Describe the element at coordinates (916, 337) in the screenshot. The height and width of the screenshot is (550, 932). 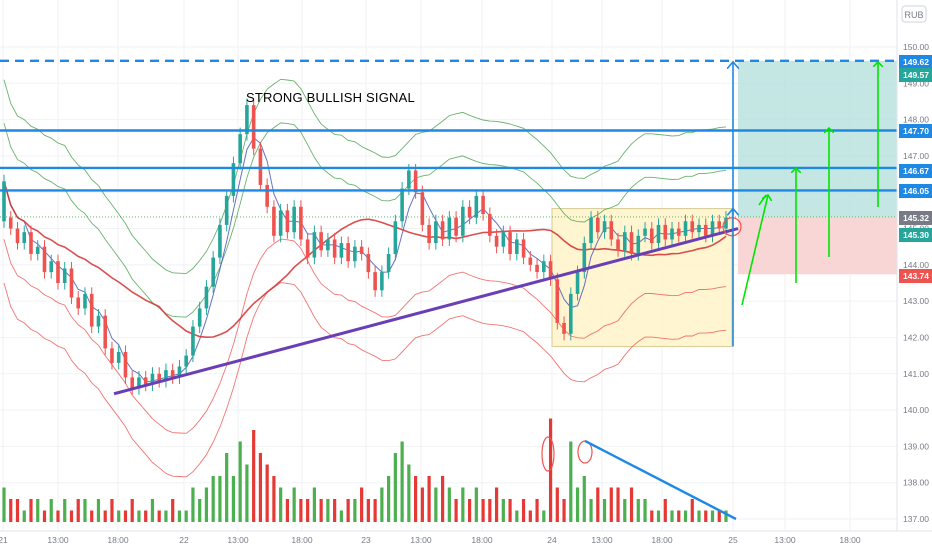
I see `price-tick-label: 142.00` at that location.